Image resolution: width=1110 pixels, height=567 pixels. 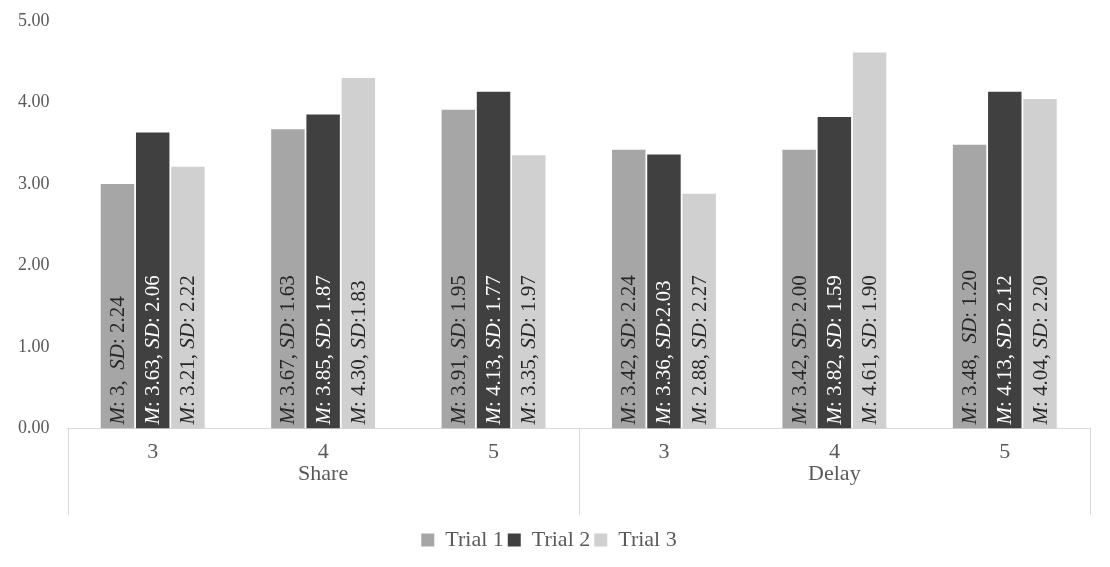 I want to click on data-label: M: 3.63, SD: 2.06, so click(x=152, y=350).